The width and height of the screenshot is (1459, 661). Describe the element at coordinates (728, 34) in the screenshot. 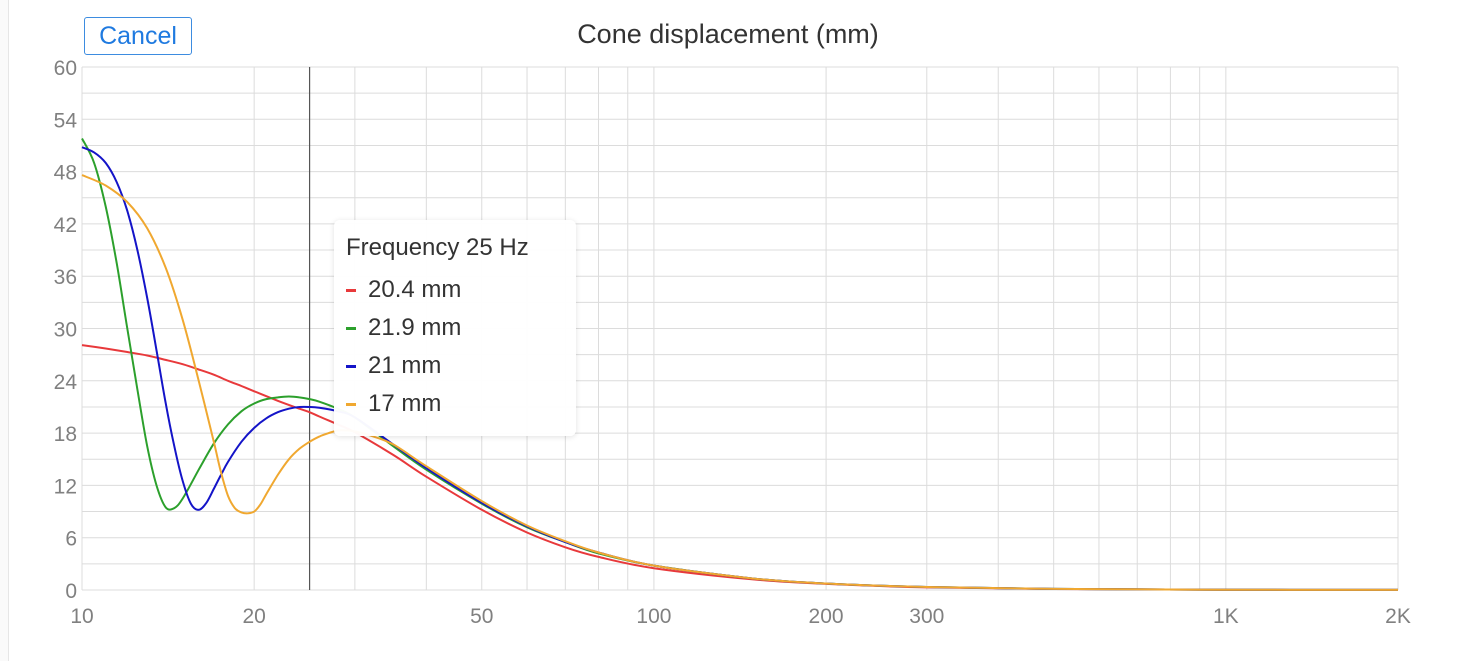

I see `chart-title: Cone displacement (mm)` at that location.